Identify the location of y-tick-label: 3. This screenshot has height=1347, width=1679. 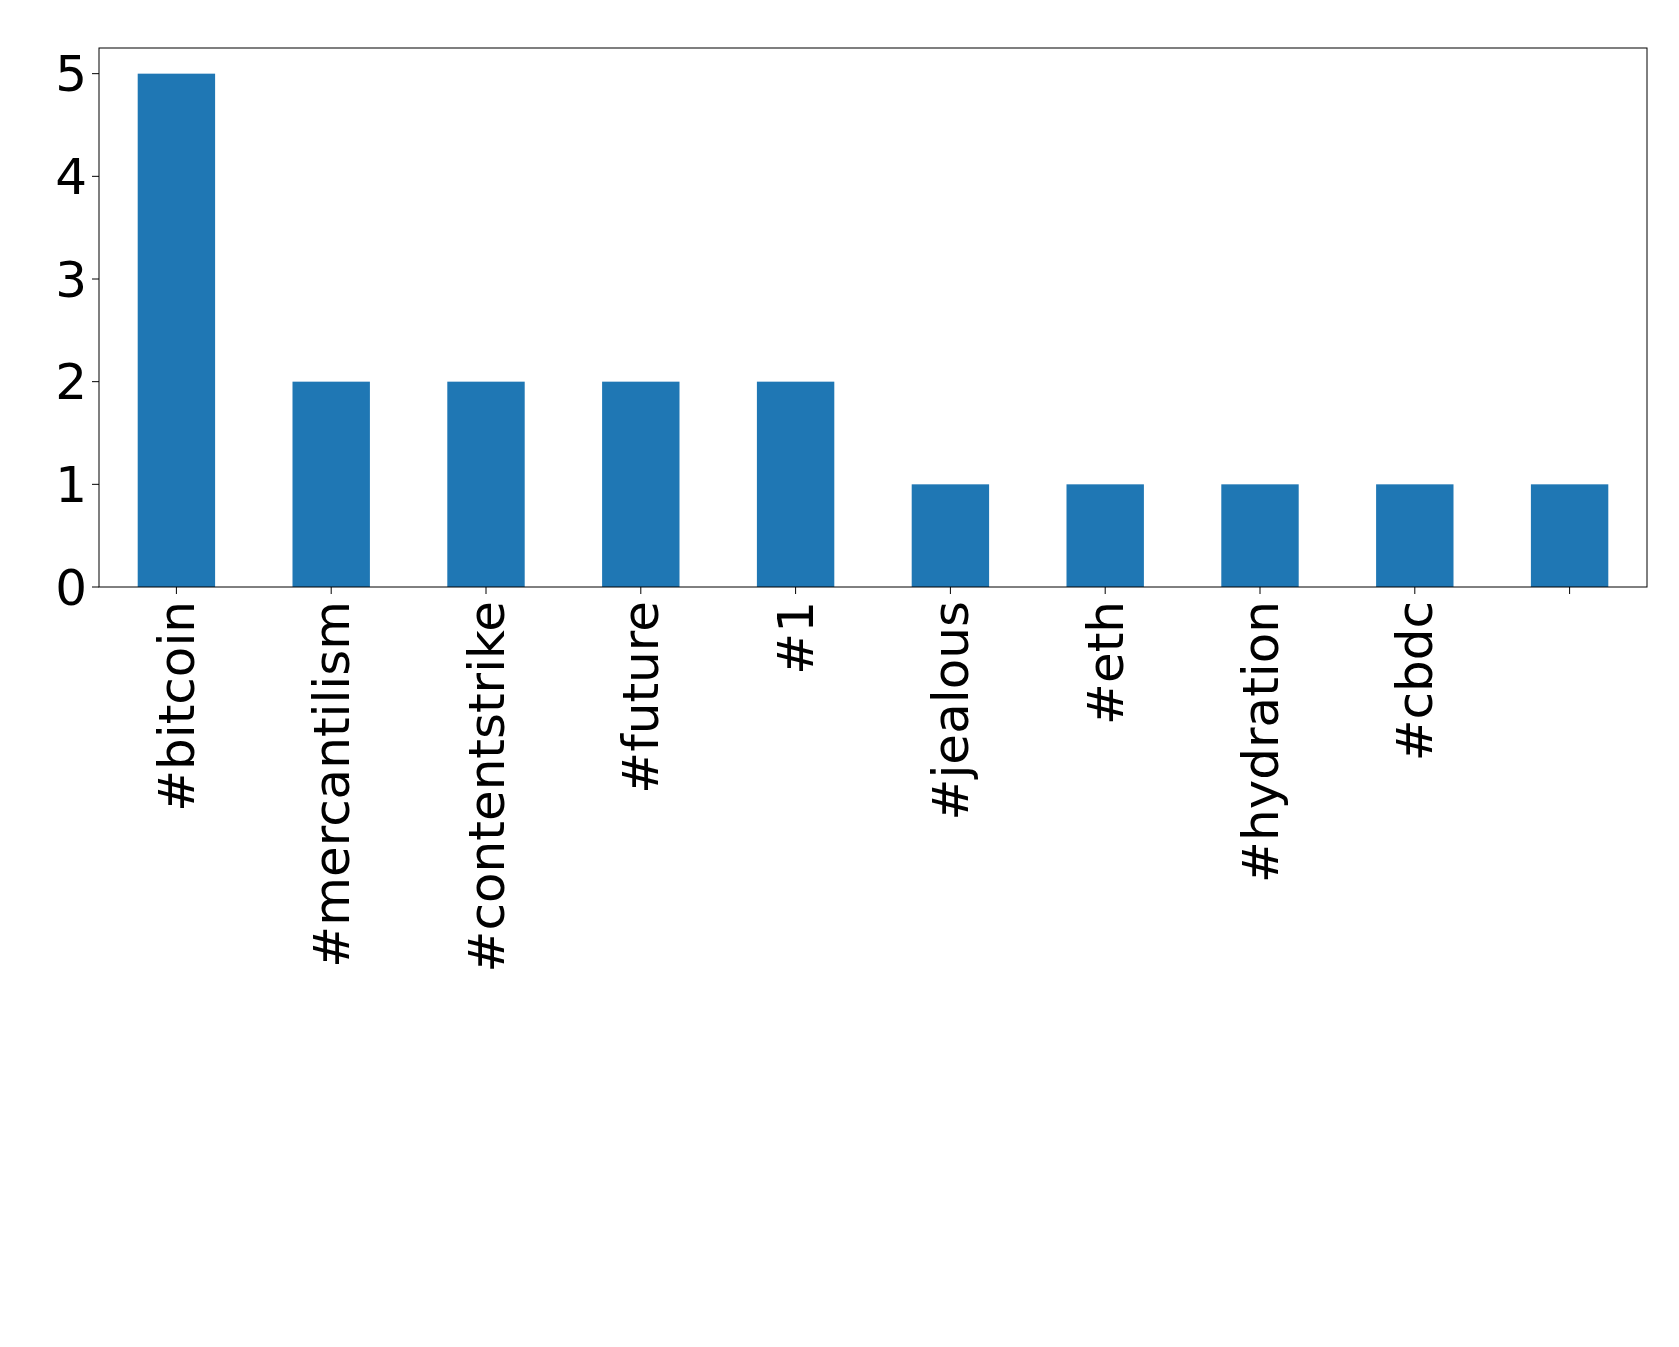
(71, 279).